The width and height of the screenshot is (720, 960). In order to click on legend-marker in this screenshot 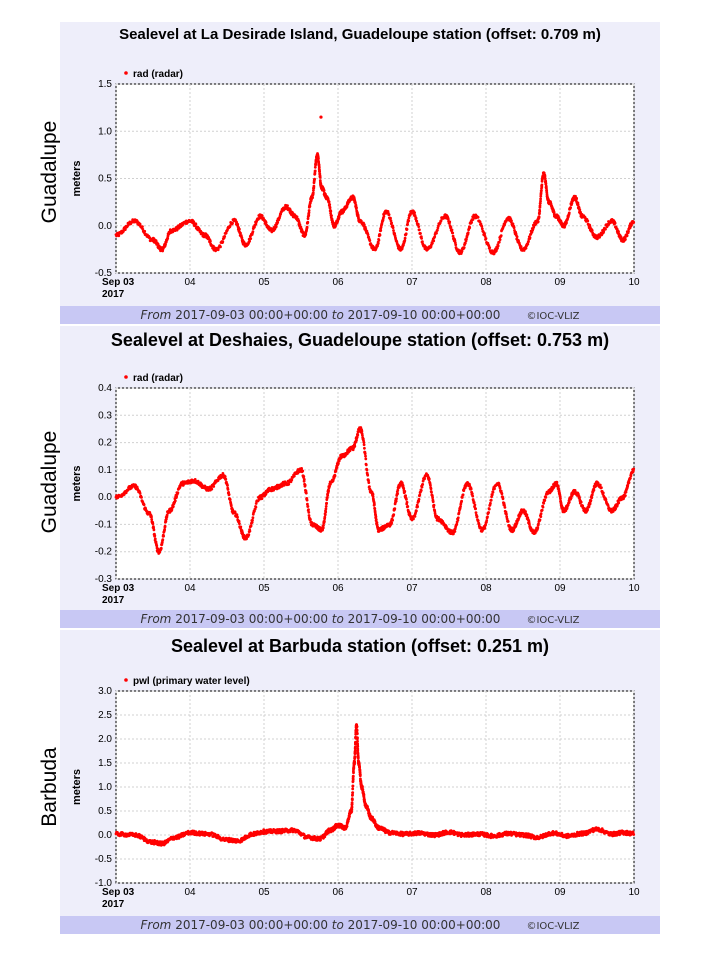, I will do `click(126, 73)`.